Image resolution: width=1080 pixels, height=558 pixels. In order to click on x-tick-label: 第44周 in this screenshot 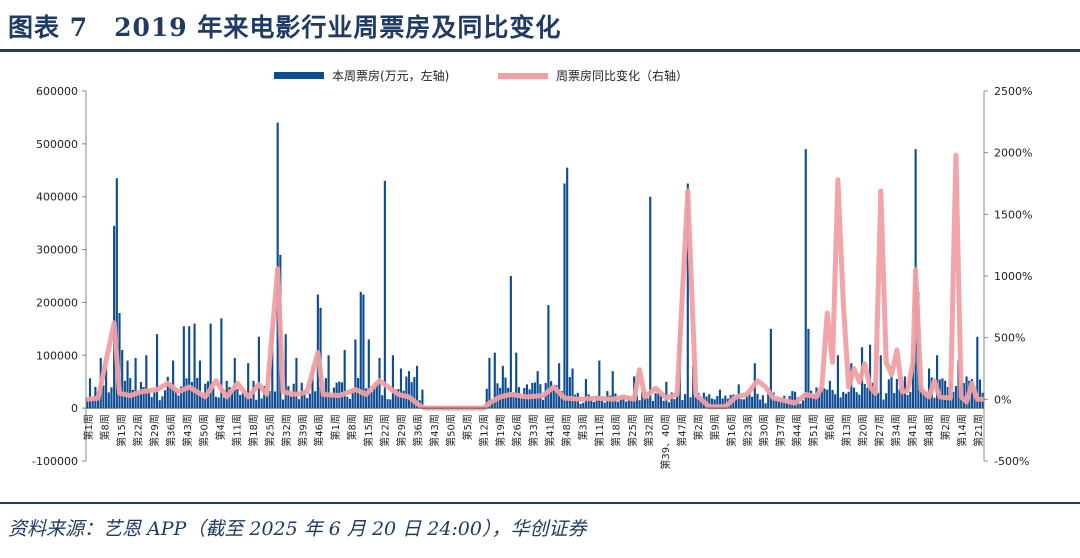, I will do `click(797, 430)`.